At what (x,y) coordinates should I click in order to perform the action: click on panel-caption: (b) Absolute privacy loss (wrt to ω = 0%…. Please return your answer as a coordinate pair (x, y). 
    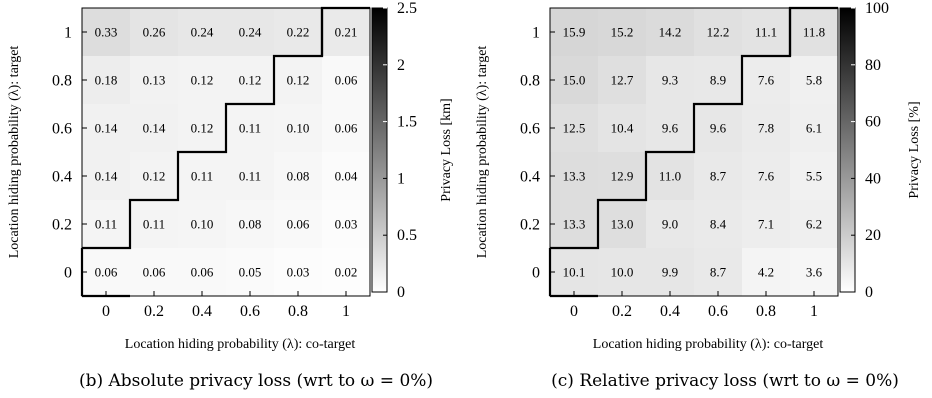
    Looking at the image, I should click on (256, 381).